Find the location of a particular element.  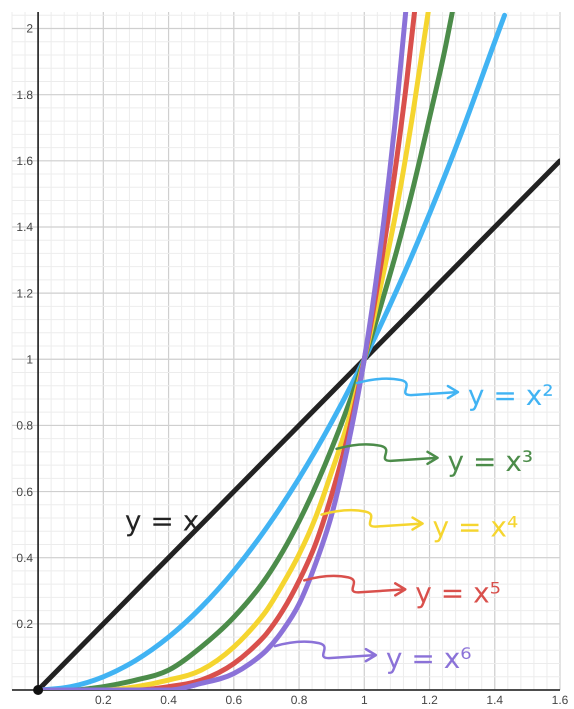

x-tick-label: 1.2 is located at coordinates (429, 700).